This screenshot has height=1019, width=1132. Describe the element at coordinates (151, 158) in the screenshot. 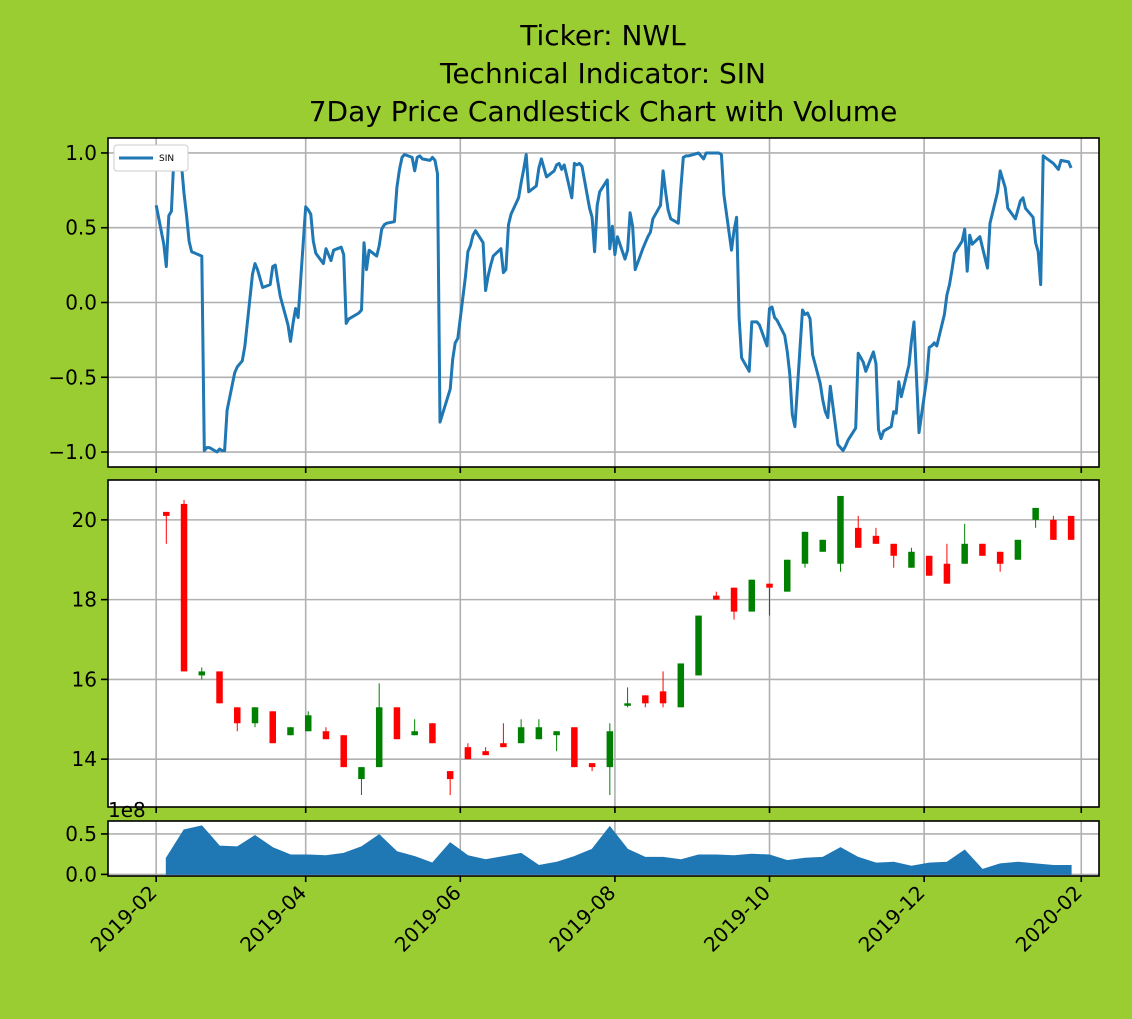

I see `legend: SIN` at that location.